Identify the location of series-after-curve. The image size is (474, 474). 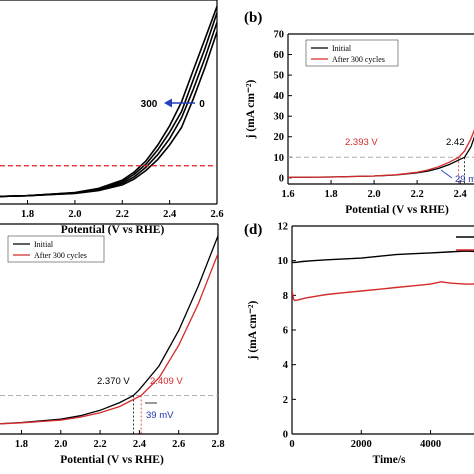
(381, 154).